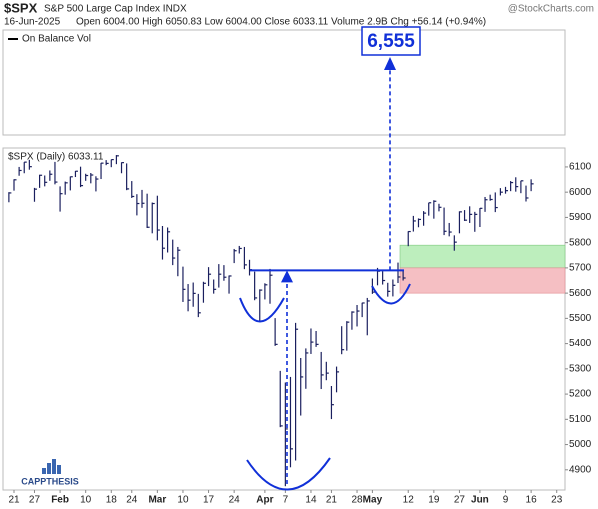  Describe the element at coordinates (580, 217) in the screenshot. I see `y-tick-label: 5900` at that location.